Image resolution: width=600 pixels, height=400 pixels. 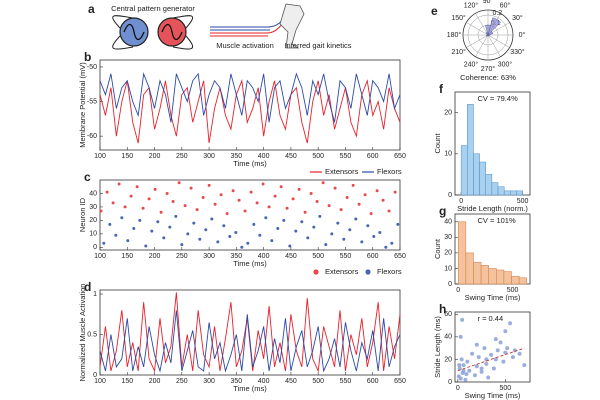 What do you see at coordinates (448, 337) in the screenshot?
I see `y-tick-label: 40` at bounding box center [448, 337].